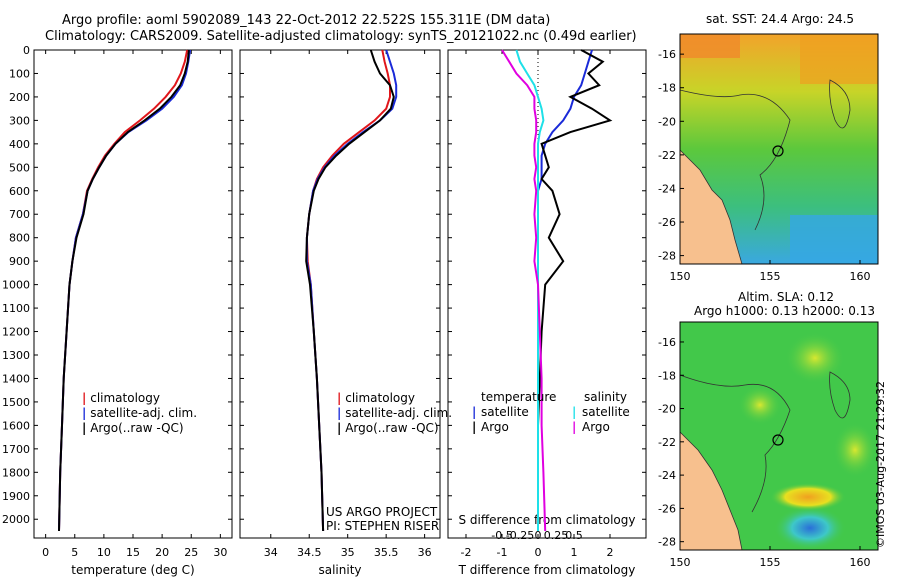 The image size is (900, 580). Describe the element at coordinates (16, 449) in the screenshot. I see `depth-tick-label: 1700` at that location.